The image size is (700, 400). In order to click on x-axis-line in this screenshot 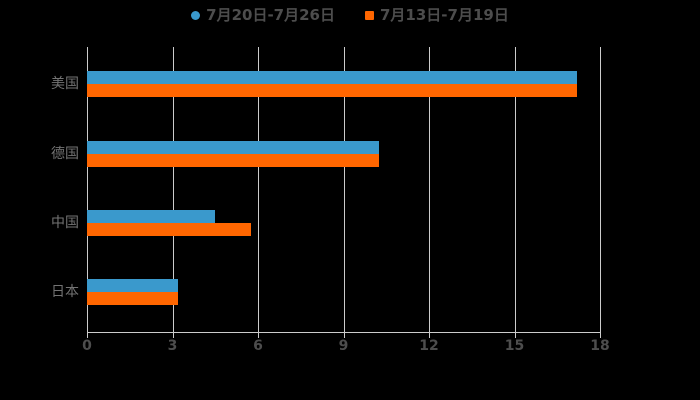, I will do `click(344, 332)`.